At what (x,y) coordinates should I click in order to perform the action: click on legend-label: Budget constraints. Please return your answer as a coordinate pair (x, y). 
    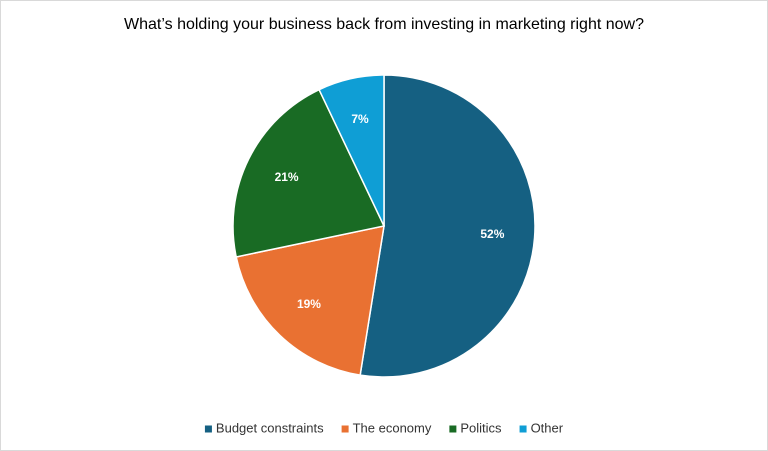
    Looking at the image, I should click on (270, 427).